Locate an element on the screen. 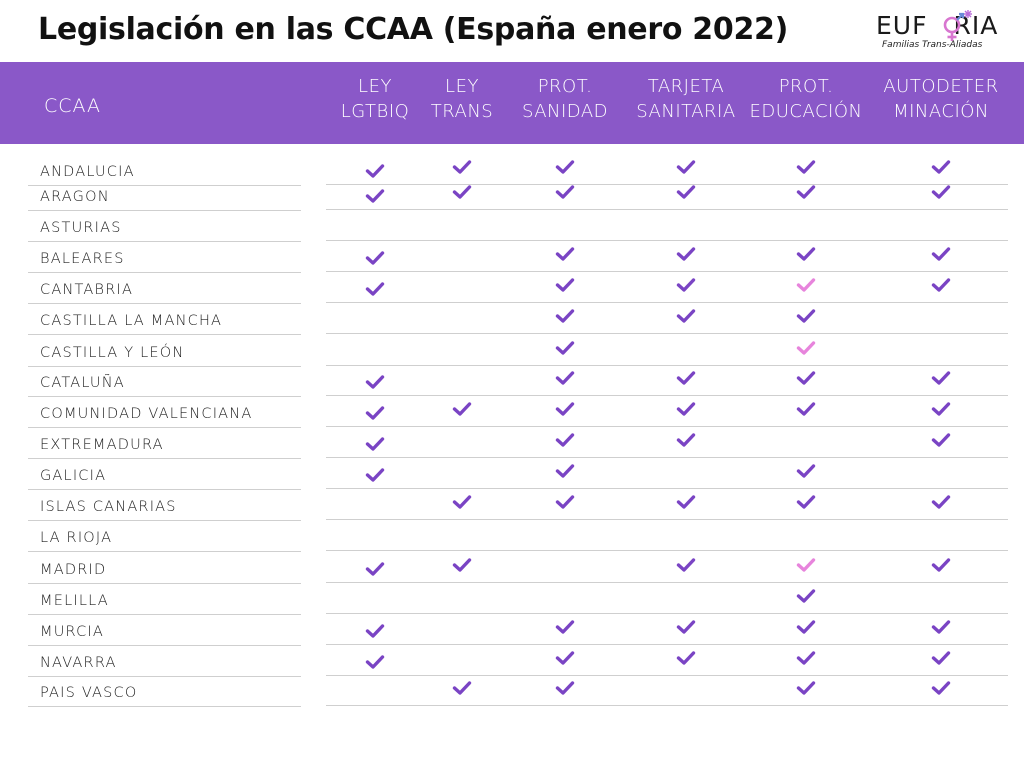  logo-subtitle: Familias Trans-Aliadas is located at coordinates (932, 45).